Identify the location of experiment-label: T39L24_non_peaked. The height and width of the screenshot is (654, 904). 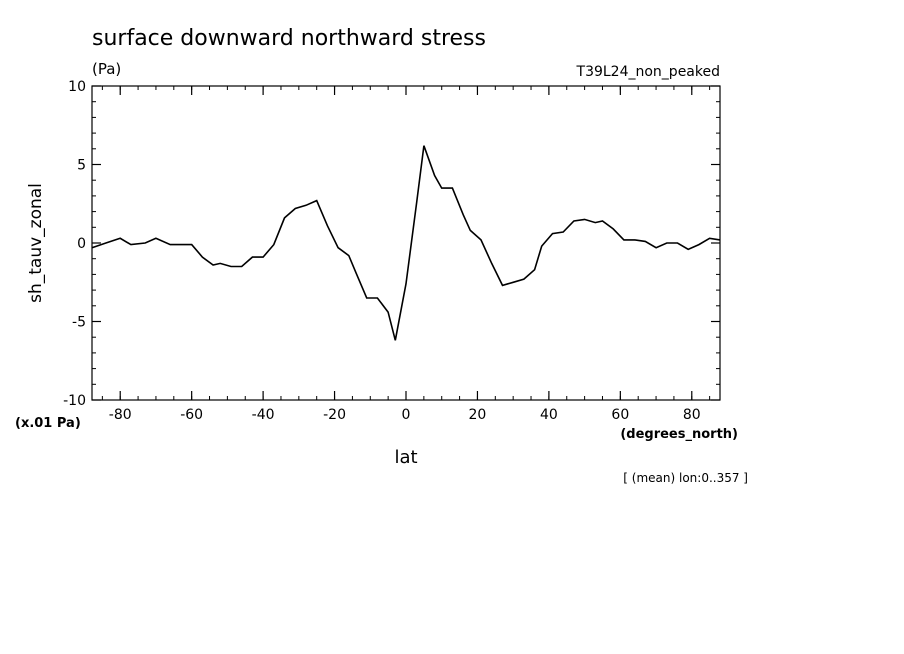
(648, 72).